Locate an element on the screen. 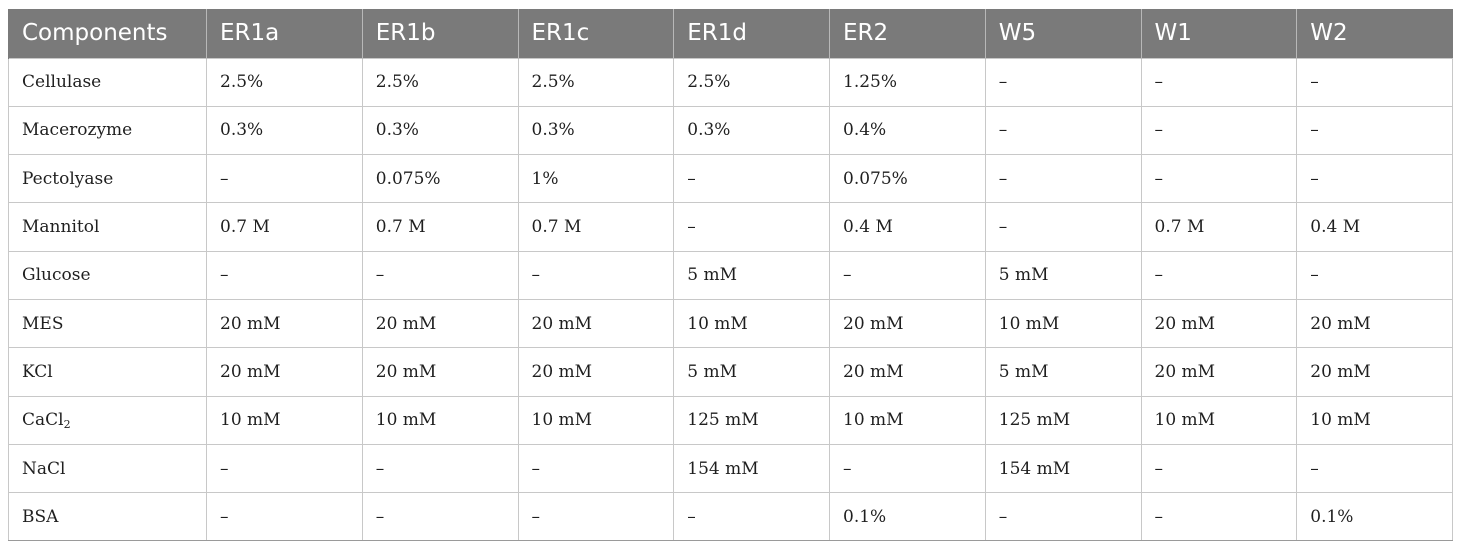 Image resolution: width=1460 pixels, height=550 pixels. row-label-subscript: 2 is located at coordinates (67, 425).